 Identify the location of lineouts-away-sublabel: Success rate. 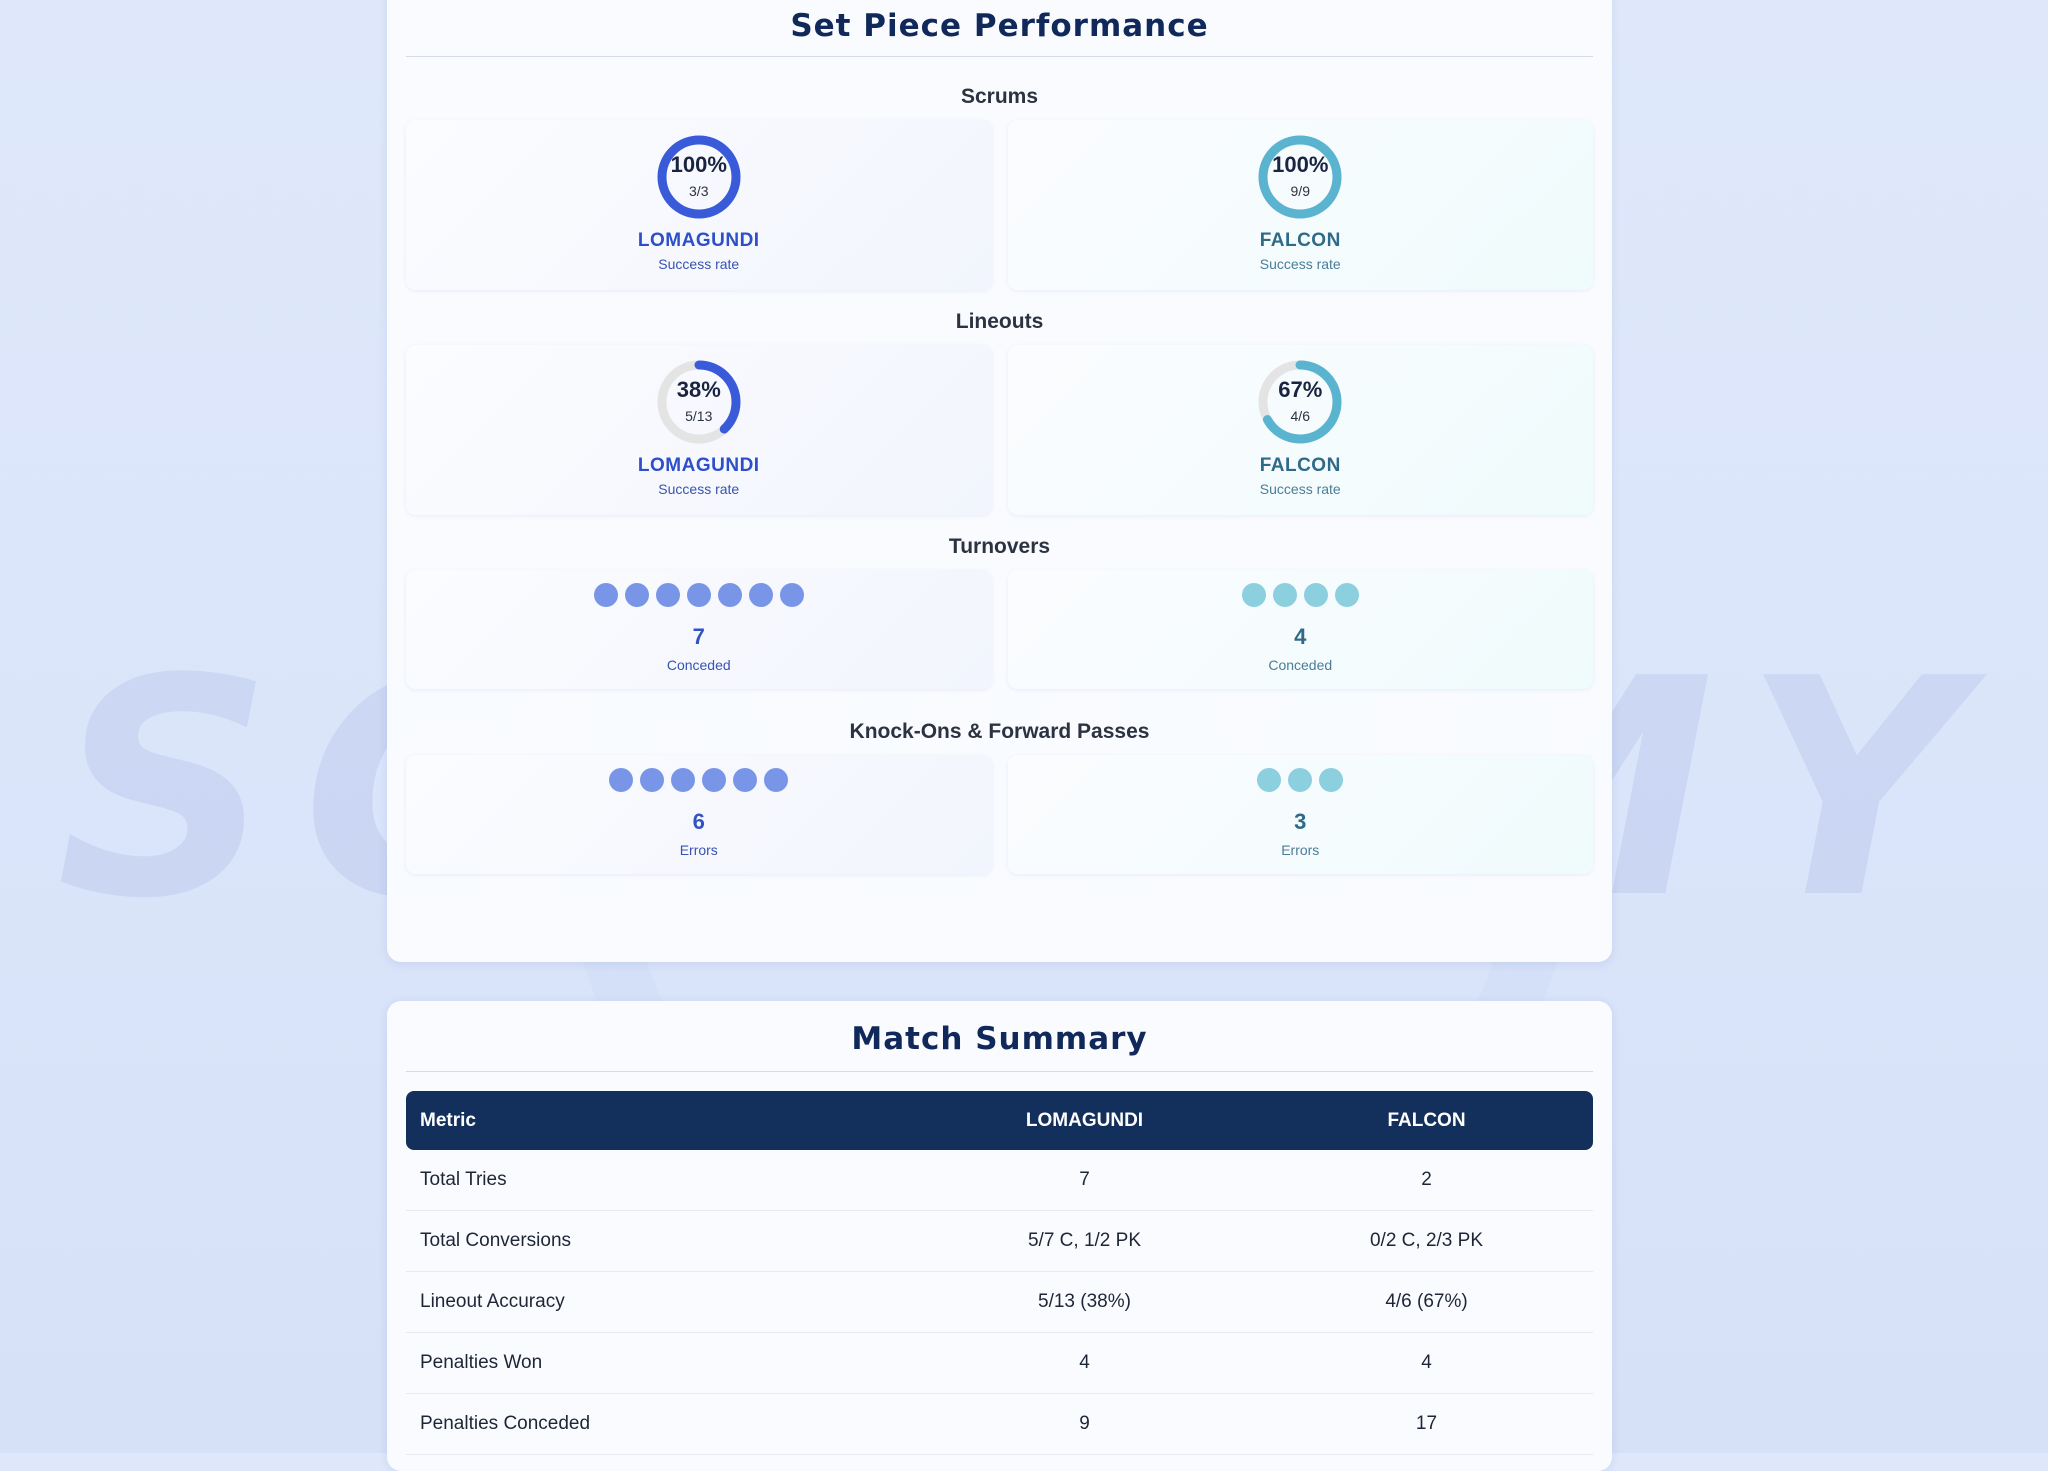
(1300, 489).